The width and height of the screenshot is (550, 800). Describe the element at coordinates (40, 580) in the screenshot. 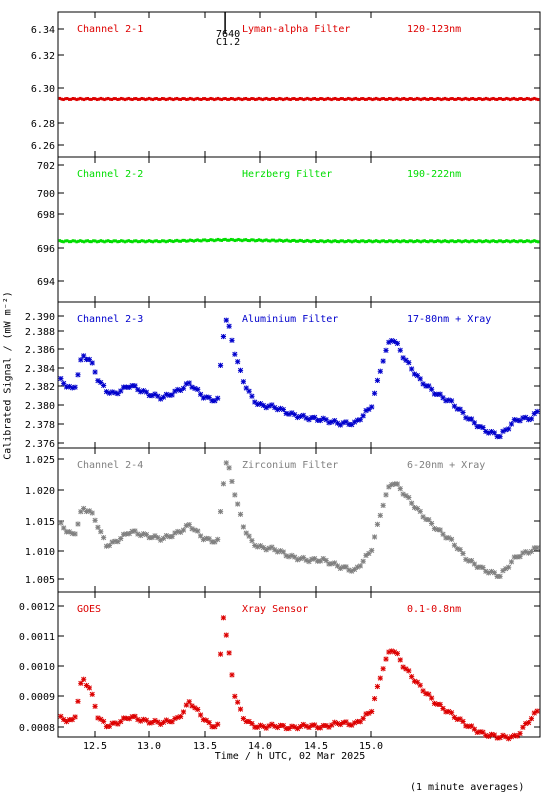

I see `y-tick-label: 1.005` at that location.